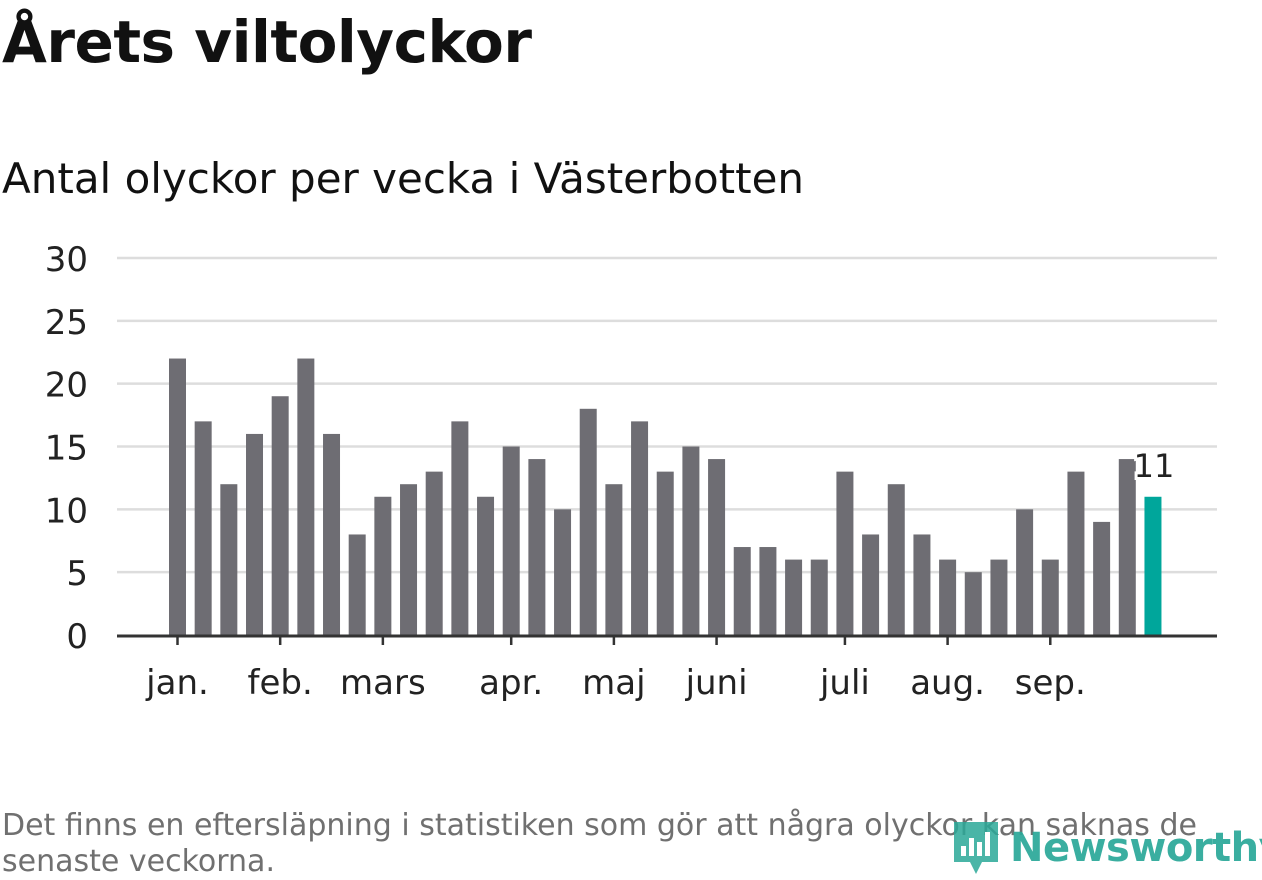 The height and width of the screenshot is (880, 1262). What do you see at coordinates (511, 683) in the screenshot?
I see `x-tick-label: apr.` at bounding box center [511, 683].